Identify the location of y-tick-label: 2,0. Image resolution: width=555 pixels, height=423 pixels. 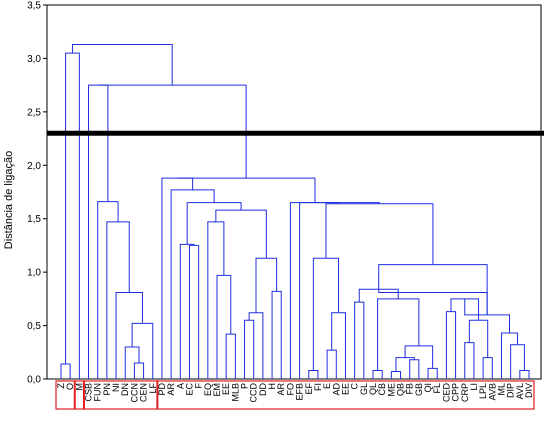
(34, 166).